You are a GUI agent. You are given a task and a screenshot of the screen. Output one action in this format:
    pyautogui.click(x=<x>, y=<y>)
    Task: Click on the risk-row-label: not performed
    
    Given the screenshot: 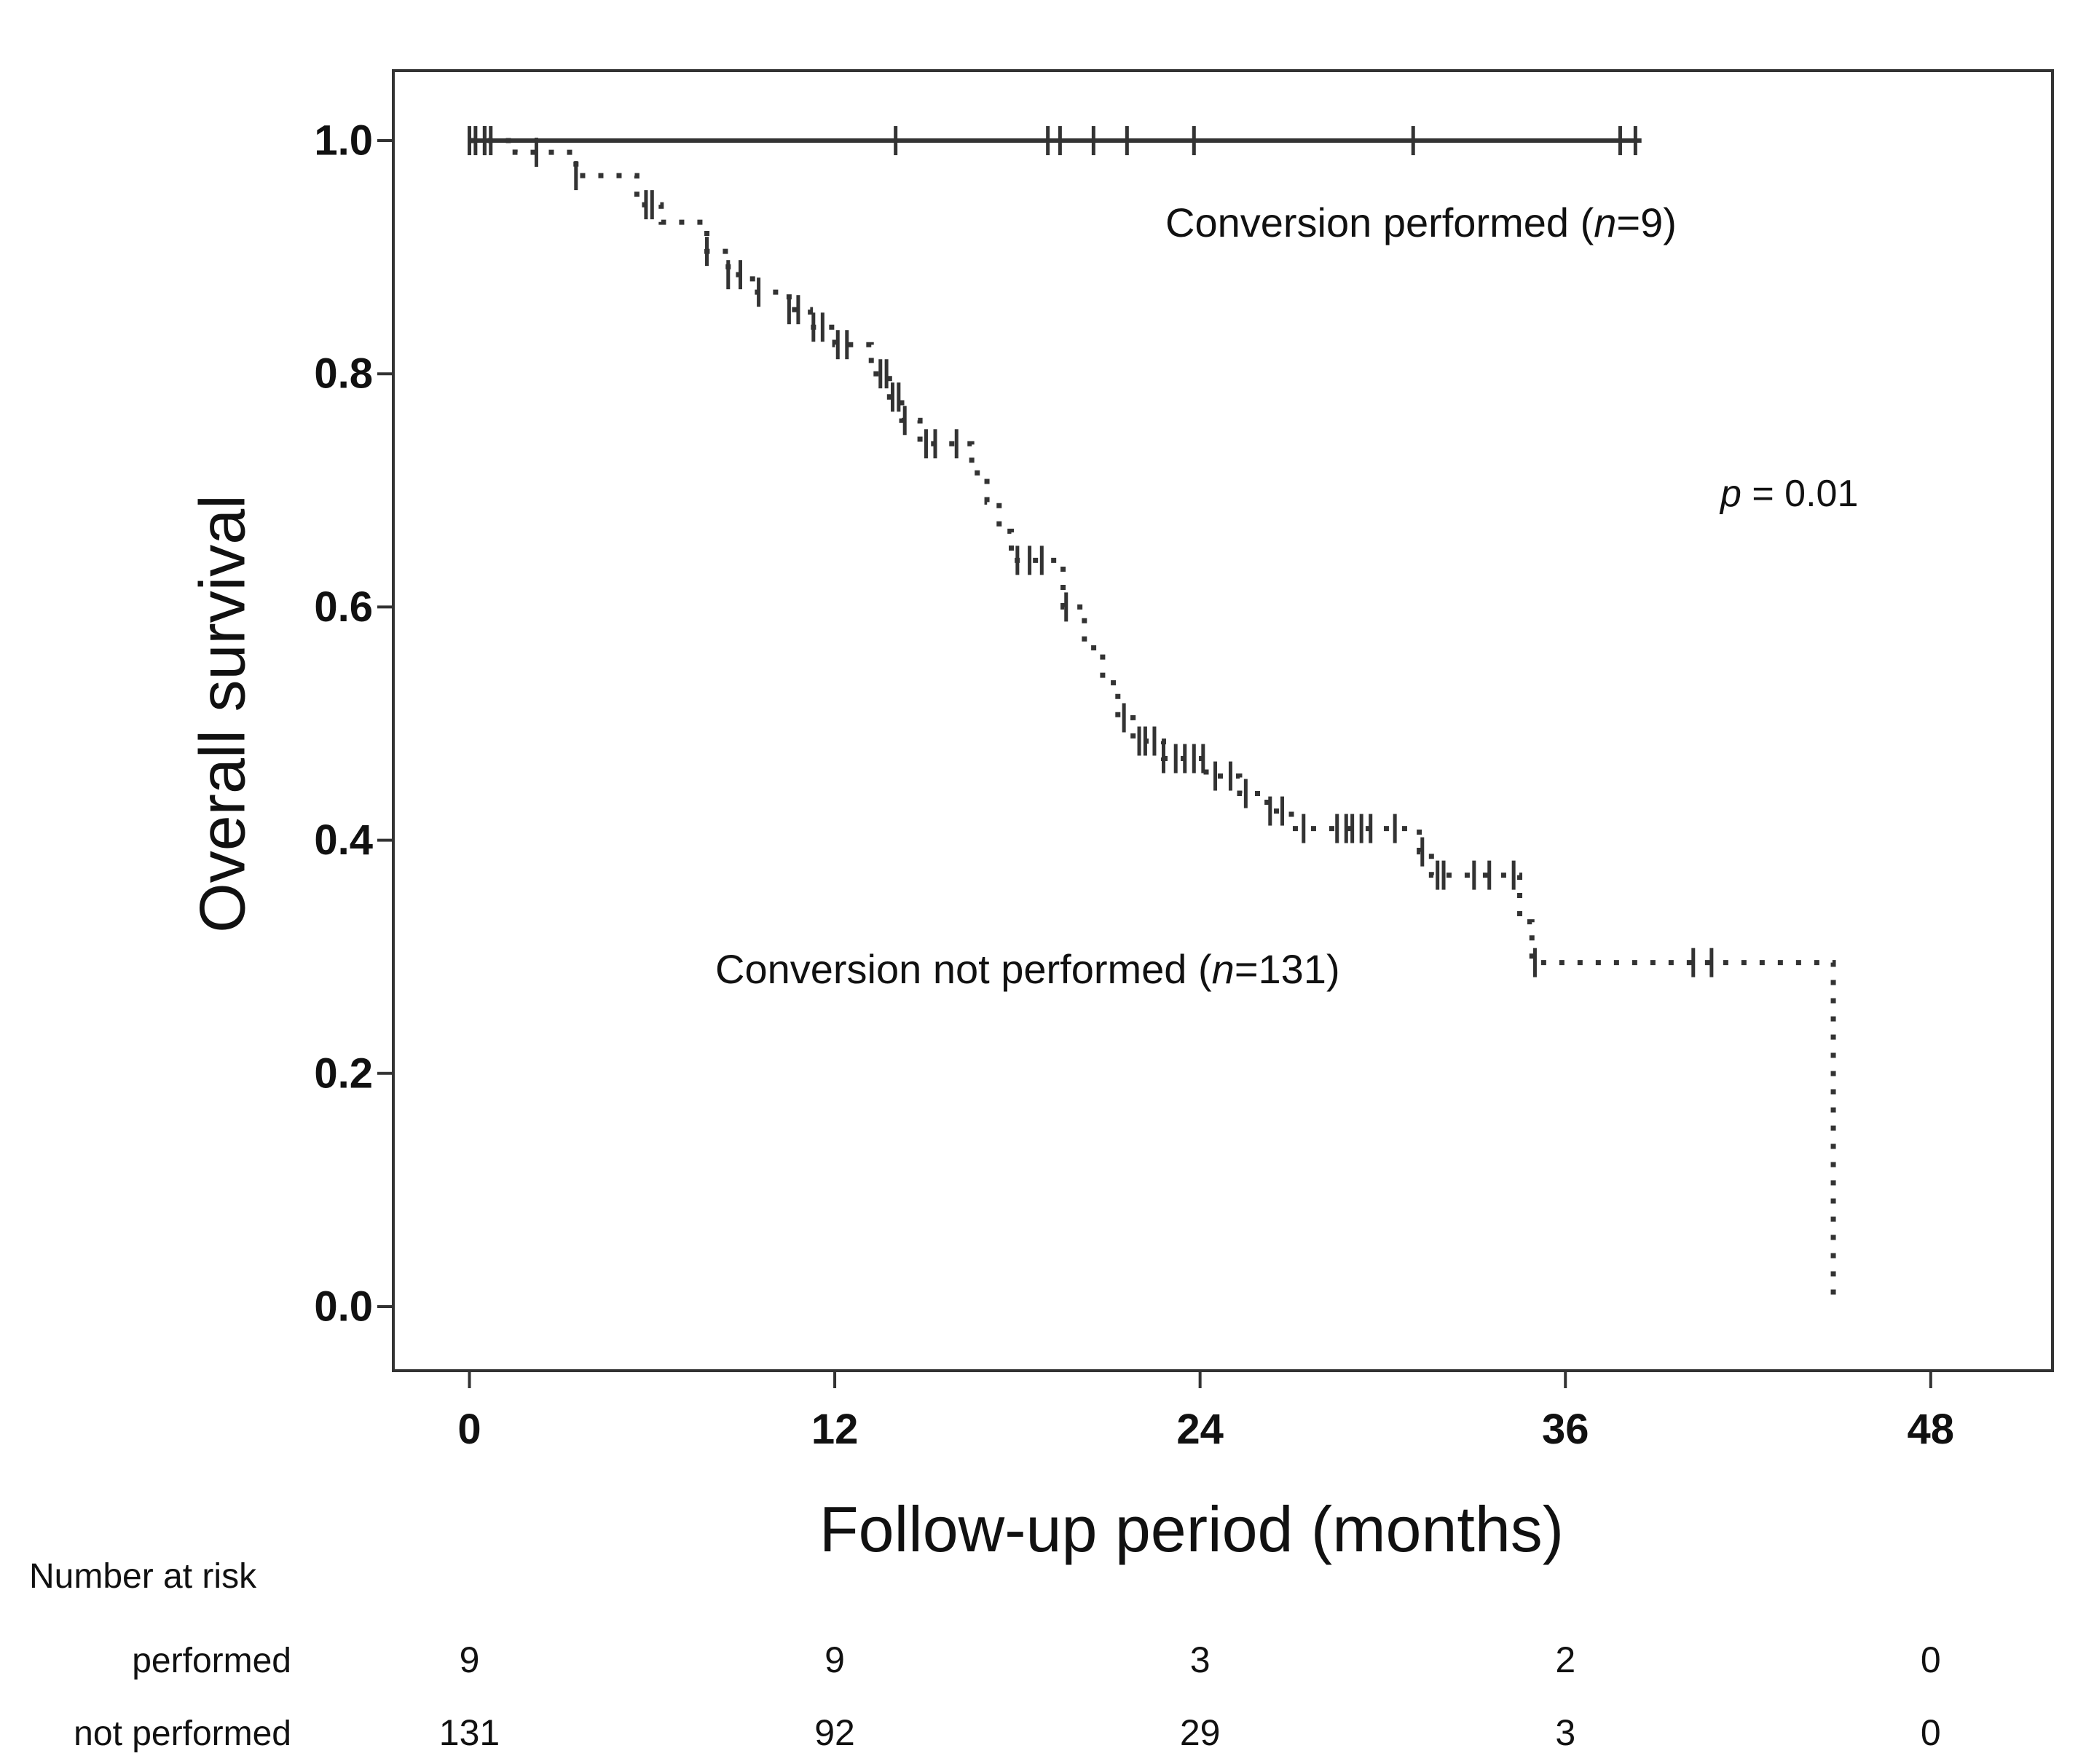 What is the action you would take?
    pyautogui.click(x=183, y=1733)
    